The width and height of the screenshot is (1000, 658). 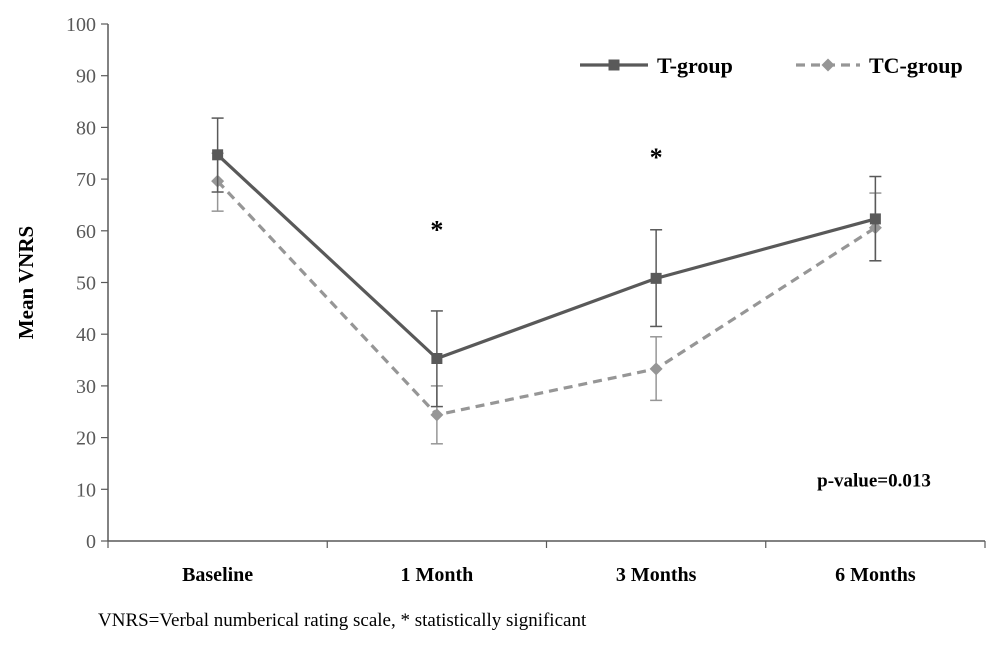 I want to click on p-value-label: p-value=0.013, so click(x=874, y=481).